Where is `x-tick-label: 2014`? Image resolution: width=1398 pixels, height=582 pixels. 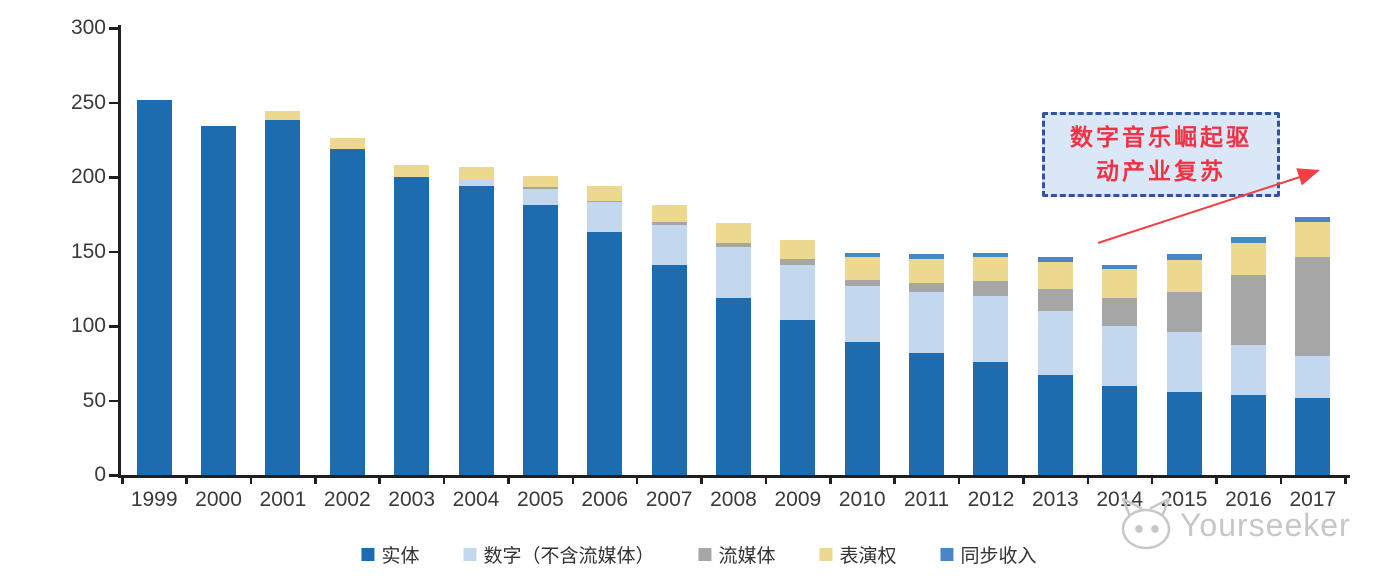 x-tick-label: 2014 is located at coordinates (1120, 499).